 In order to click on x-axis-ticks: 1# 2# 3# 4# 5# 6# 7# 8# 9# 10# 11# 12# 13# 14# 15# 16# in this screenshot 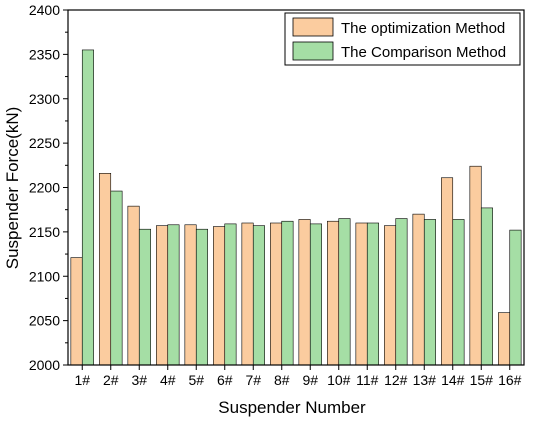, I will do `click(298, 376)`.